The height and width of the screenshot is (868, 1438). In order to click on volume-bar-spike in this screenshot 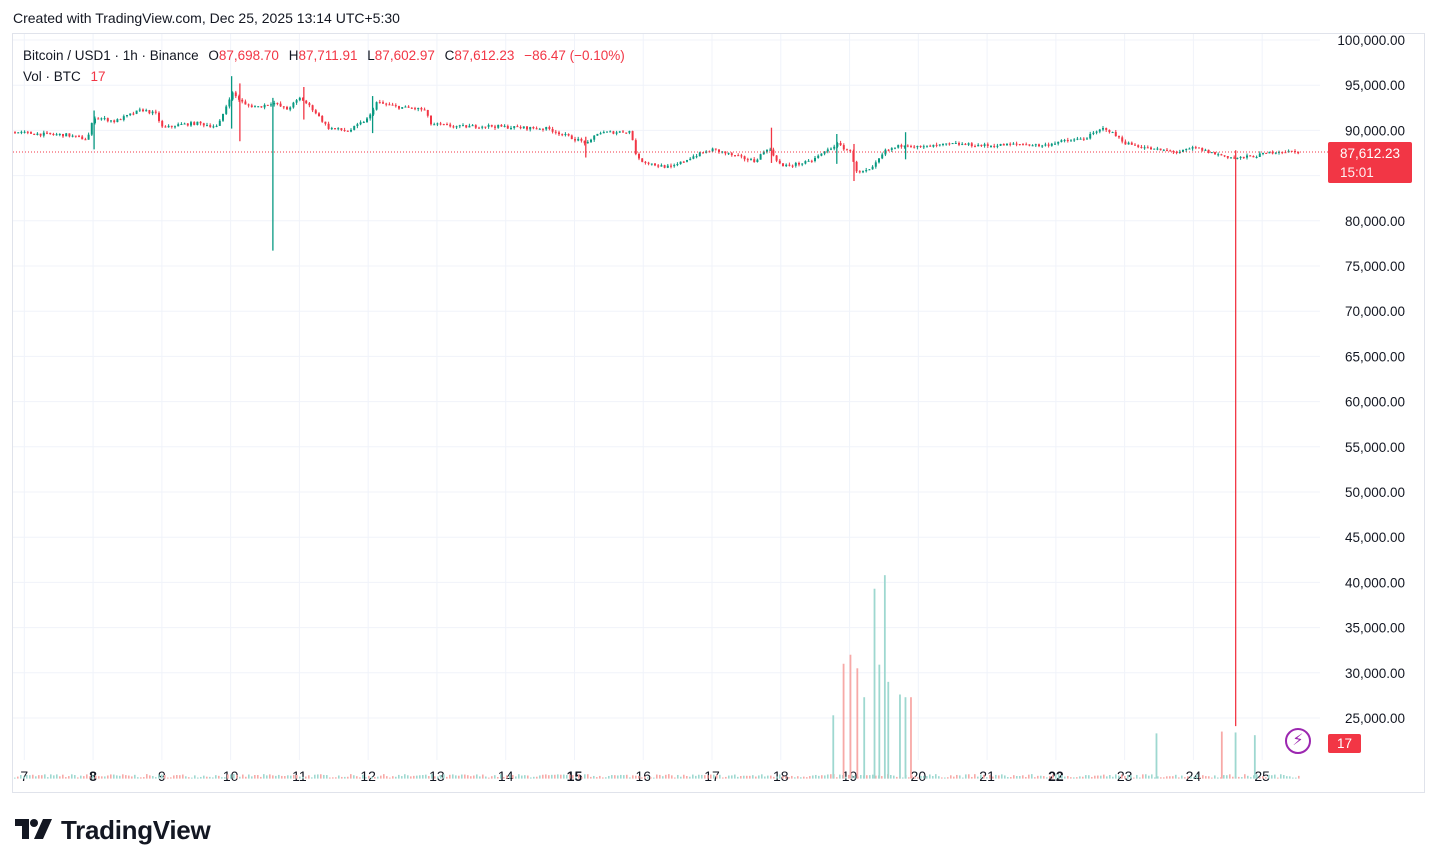, I will do `click(1254, 757)`.